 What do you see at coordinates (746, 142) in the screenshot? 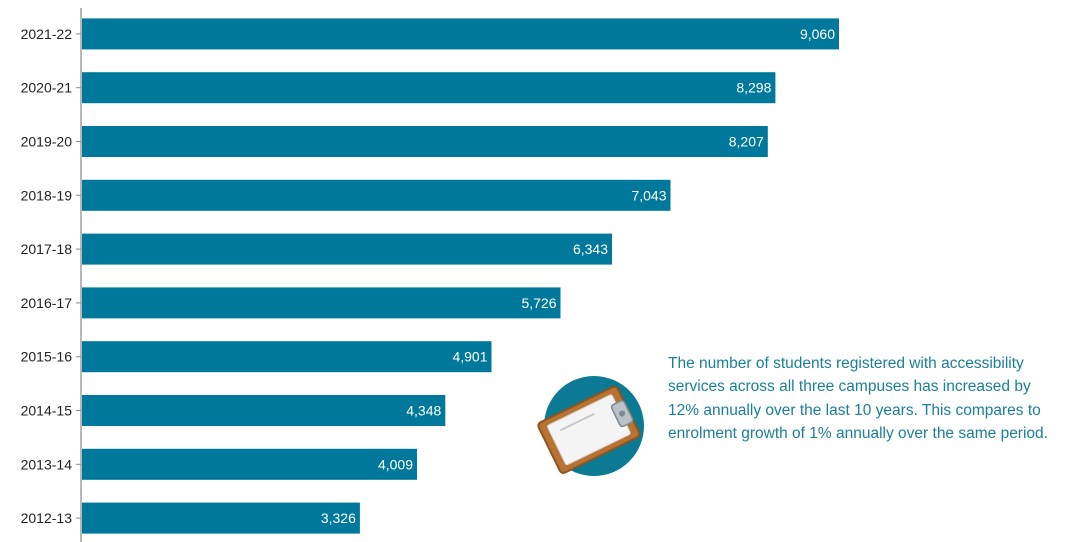
I see `data-label: 8,207` at bounding box center [746, 142].